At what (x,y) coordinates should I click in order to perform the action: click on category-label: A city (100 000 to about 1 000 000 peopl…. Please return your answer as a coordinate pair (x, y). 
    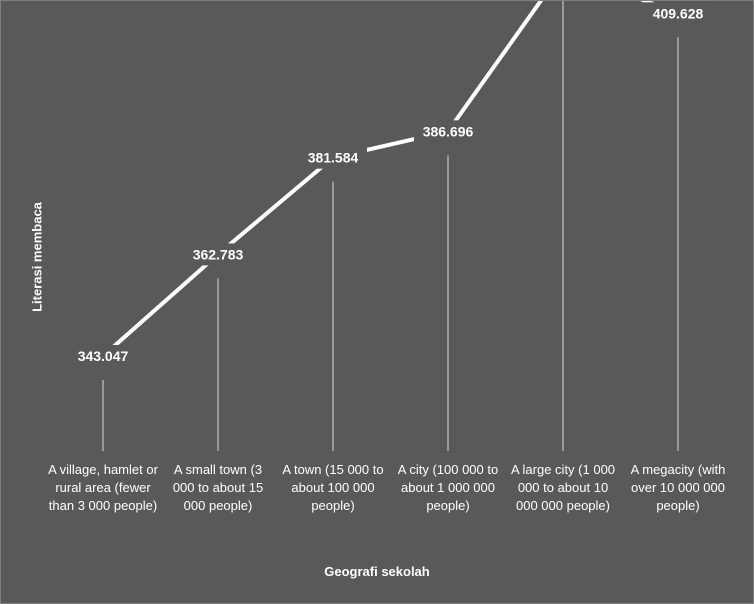
    Looking at the image, I should click on (448, 487).